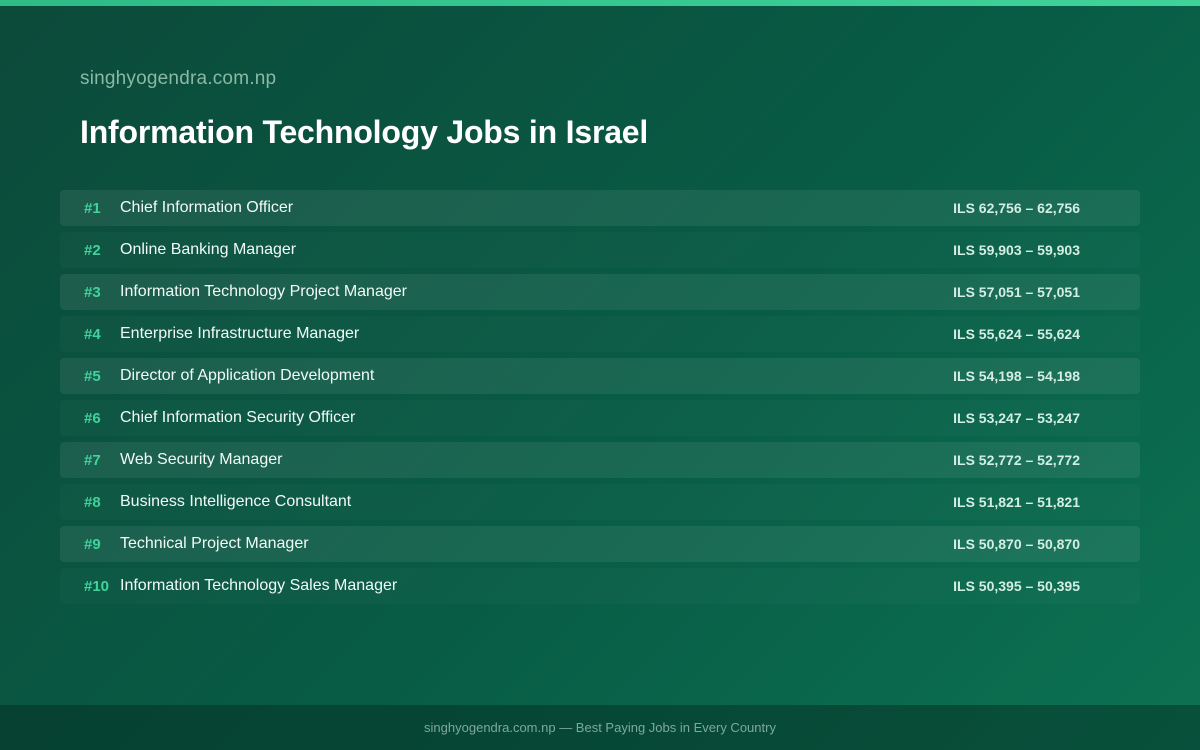 The width and height of the screenshot is (1200, 750). Describe the element at coordinates (1016, 376) in the screenshot. I see `job-salary: ILS 54,198 – 54,198` at that location.